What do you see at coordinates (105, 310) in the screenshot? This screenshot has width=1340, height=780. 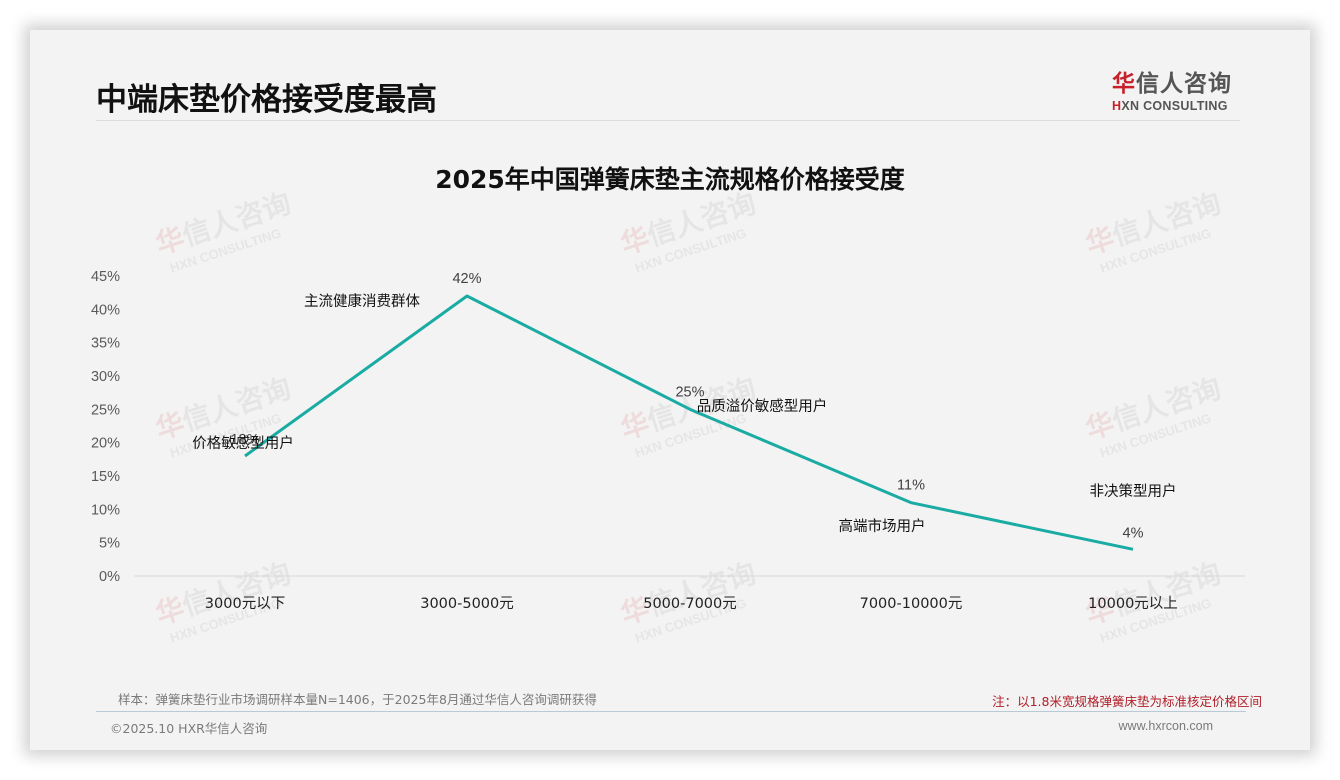 I see `y-tick-label: 40%` at bounding box center [105, 310].